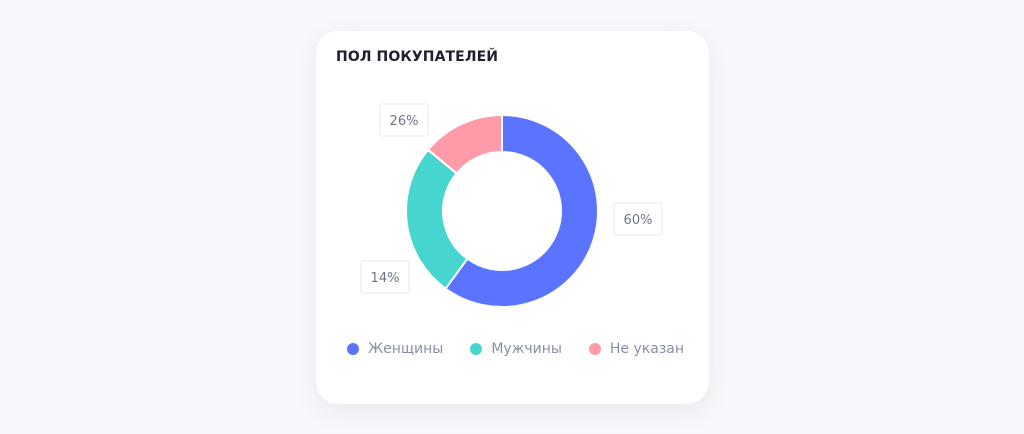 The height and width of the screenshot is (434, 1024). I want to click on label-text: 14%, so click(385, 278).